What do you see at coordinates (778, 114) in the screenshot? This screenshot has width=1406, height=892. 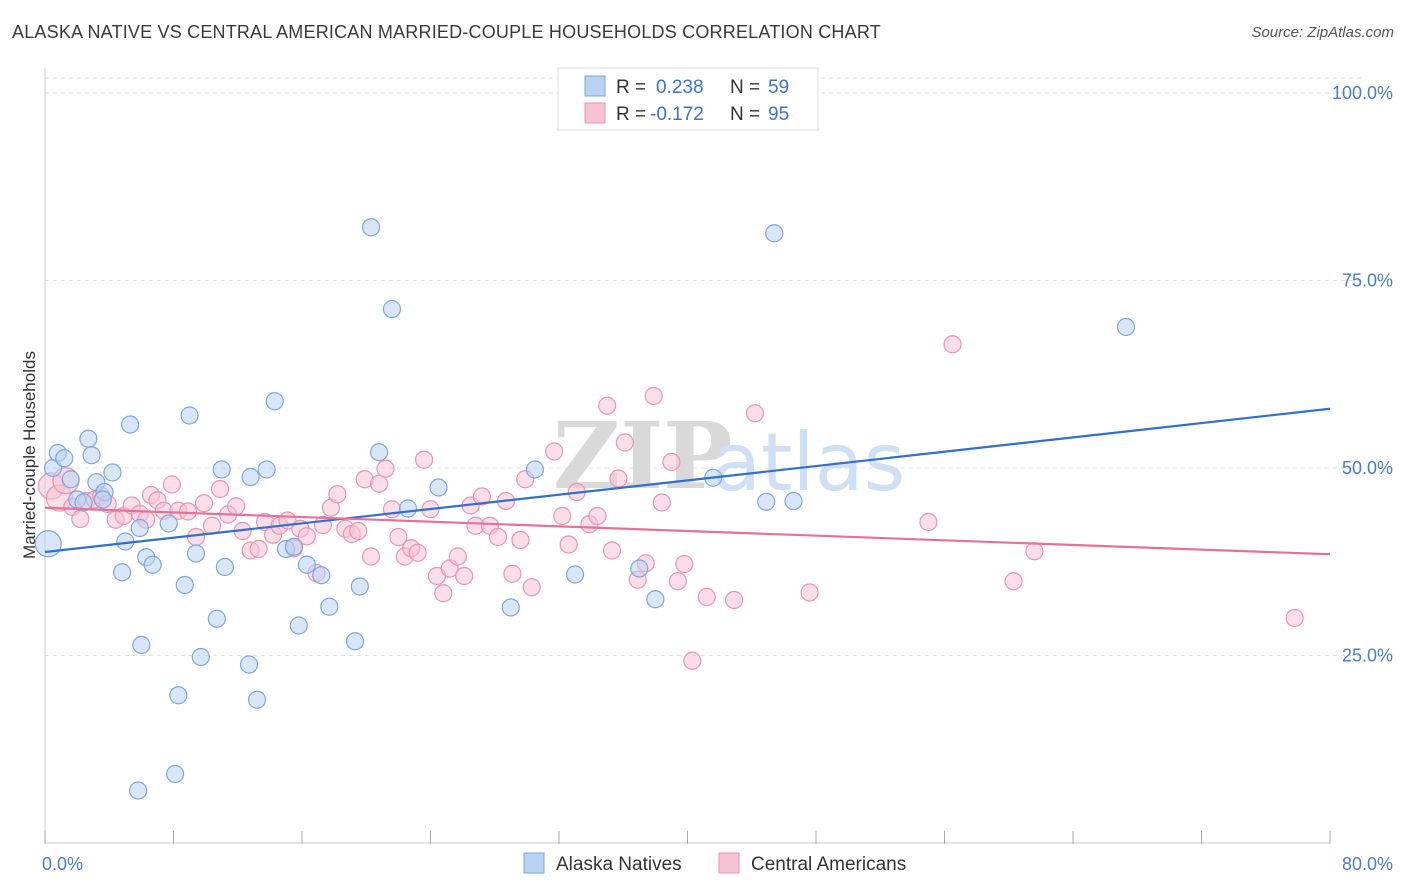 I see `legend-n-value-2: 95` at bounding box center [778, 114].